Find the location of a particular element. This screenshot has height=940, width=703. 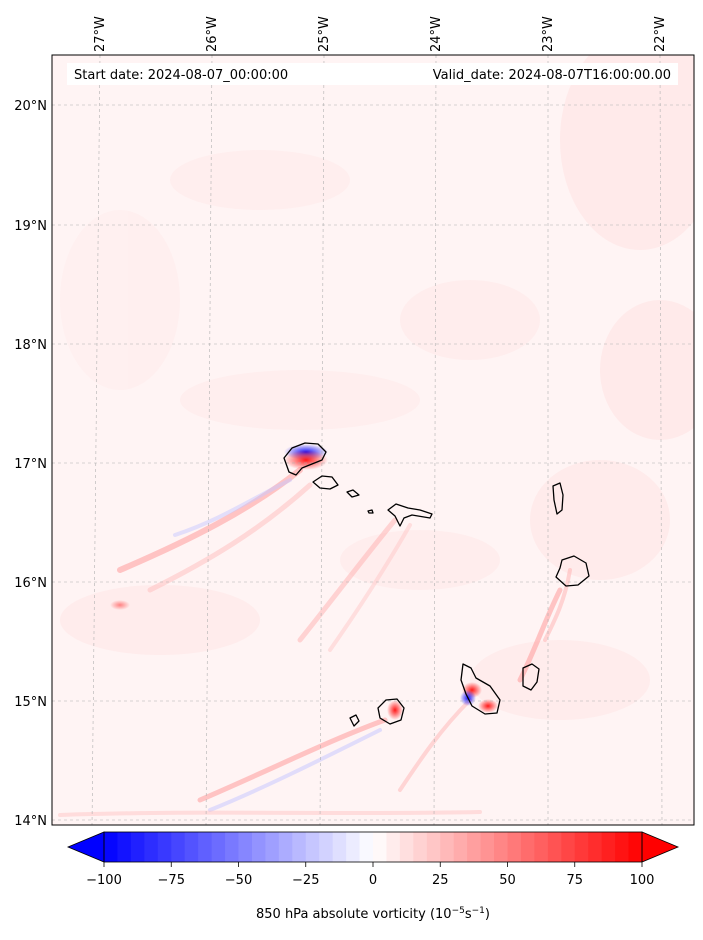

colorbar-tick-label: −75 is located at coordinates (171, 880).